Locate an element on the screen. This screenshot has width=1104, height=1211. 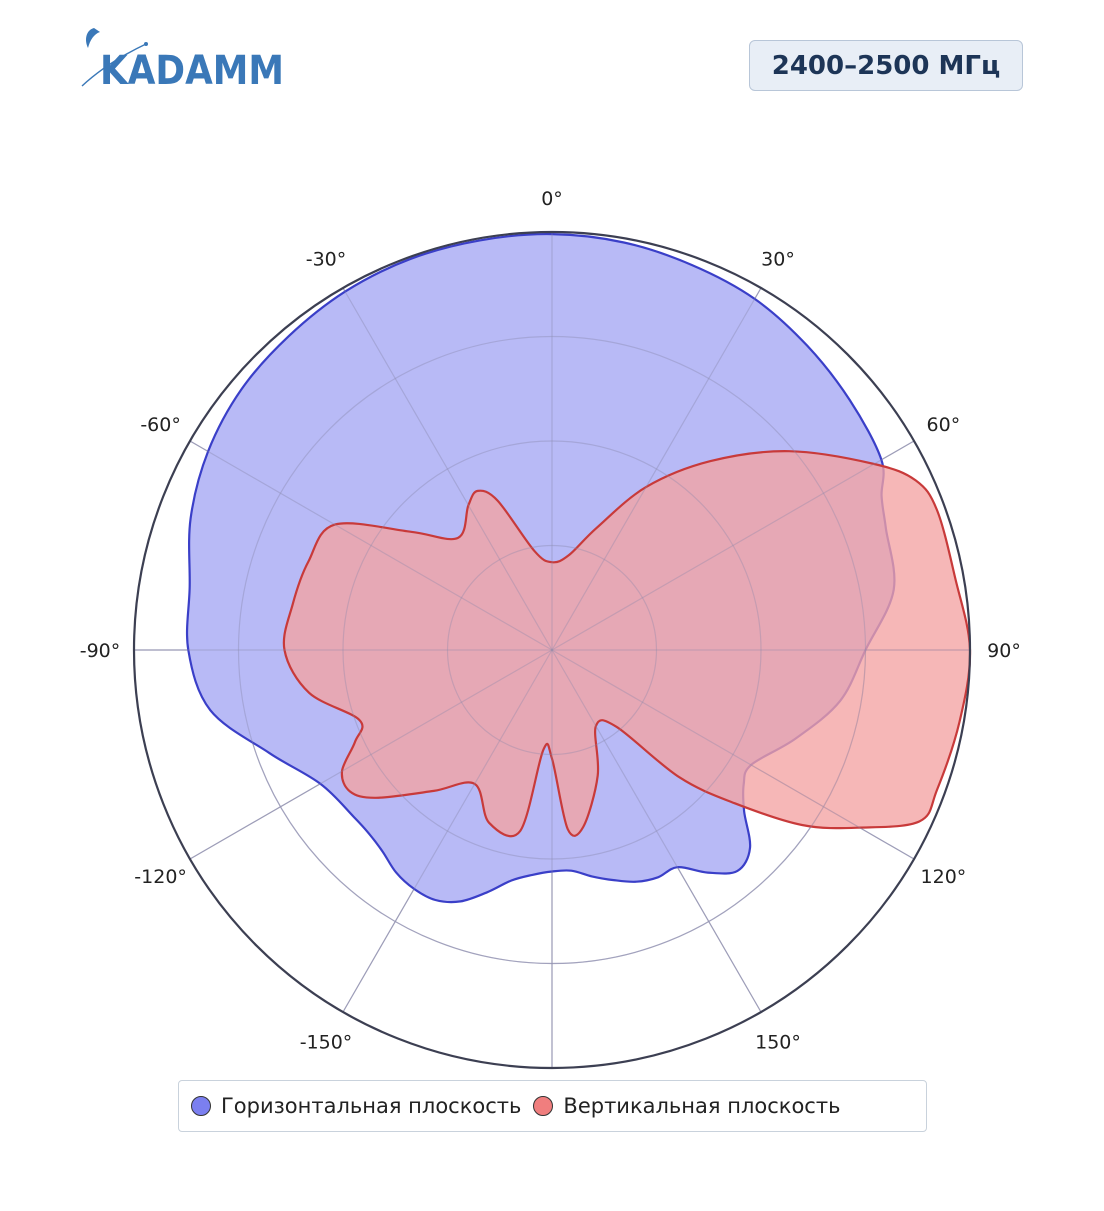
angular-tick-label: -150° is located at coordinates (326, 1042).